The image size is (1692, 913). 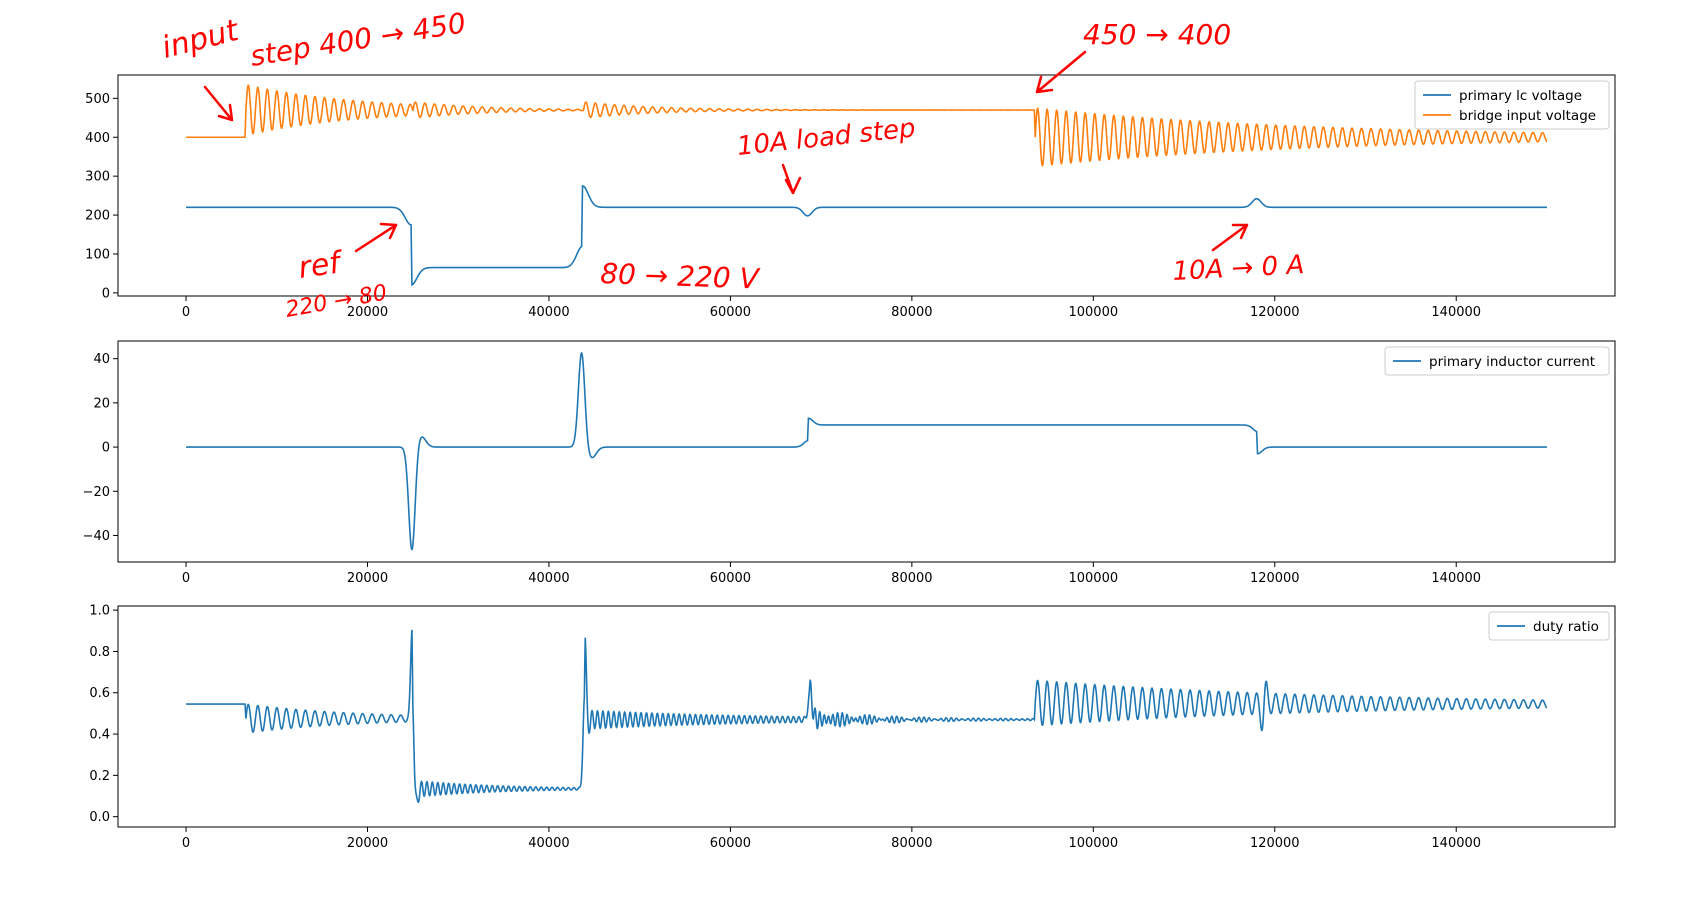 I want to click on y-tick: 0.0, so click(x=103, y=817).